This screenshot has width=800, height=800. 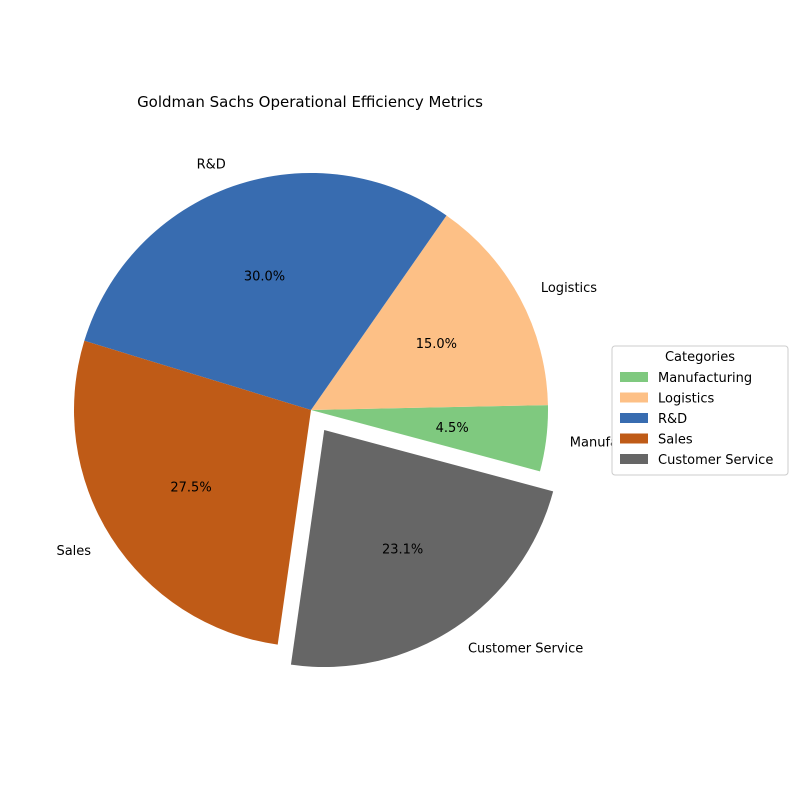 I want to click on pie-slice-logistics, so click(x=429, y=312).